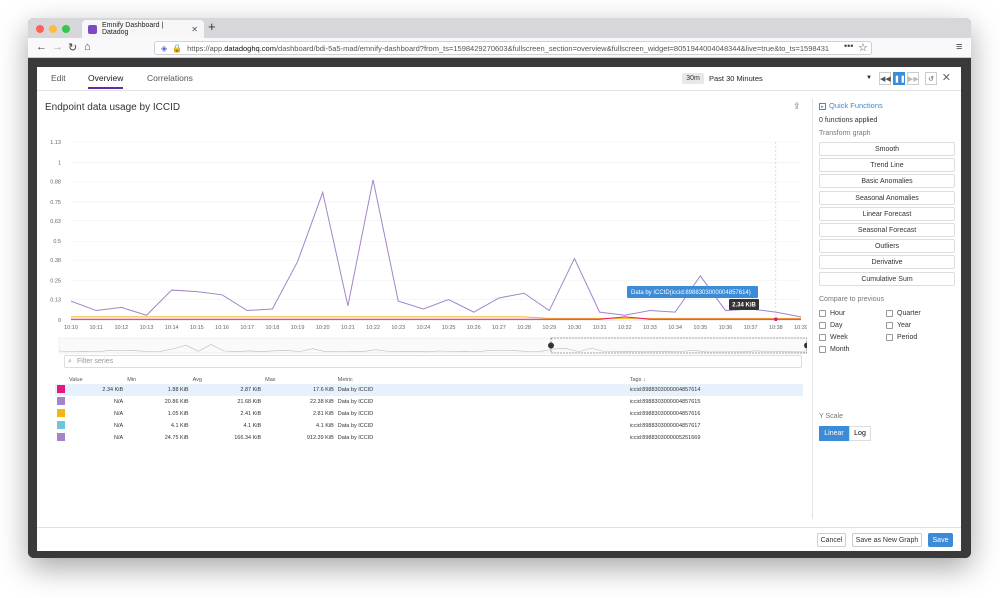 The width and height of the screenshot is (1000, 598). Describe the element at coordinates (887, 181) in the screenshot. I see `function-button-basic-anomalies: Basic Anomalies` at that location.